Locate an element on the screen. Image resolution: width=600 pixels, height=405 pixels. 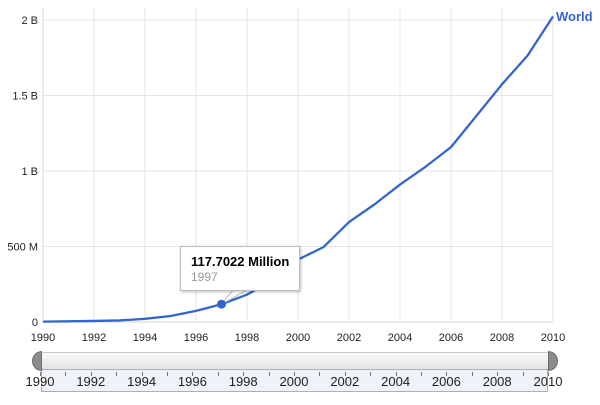
slider-year-label: 2000 is located at coordinates (294, 381).